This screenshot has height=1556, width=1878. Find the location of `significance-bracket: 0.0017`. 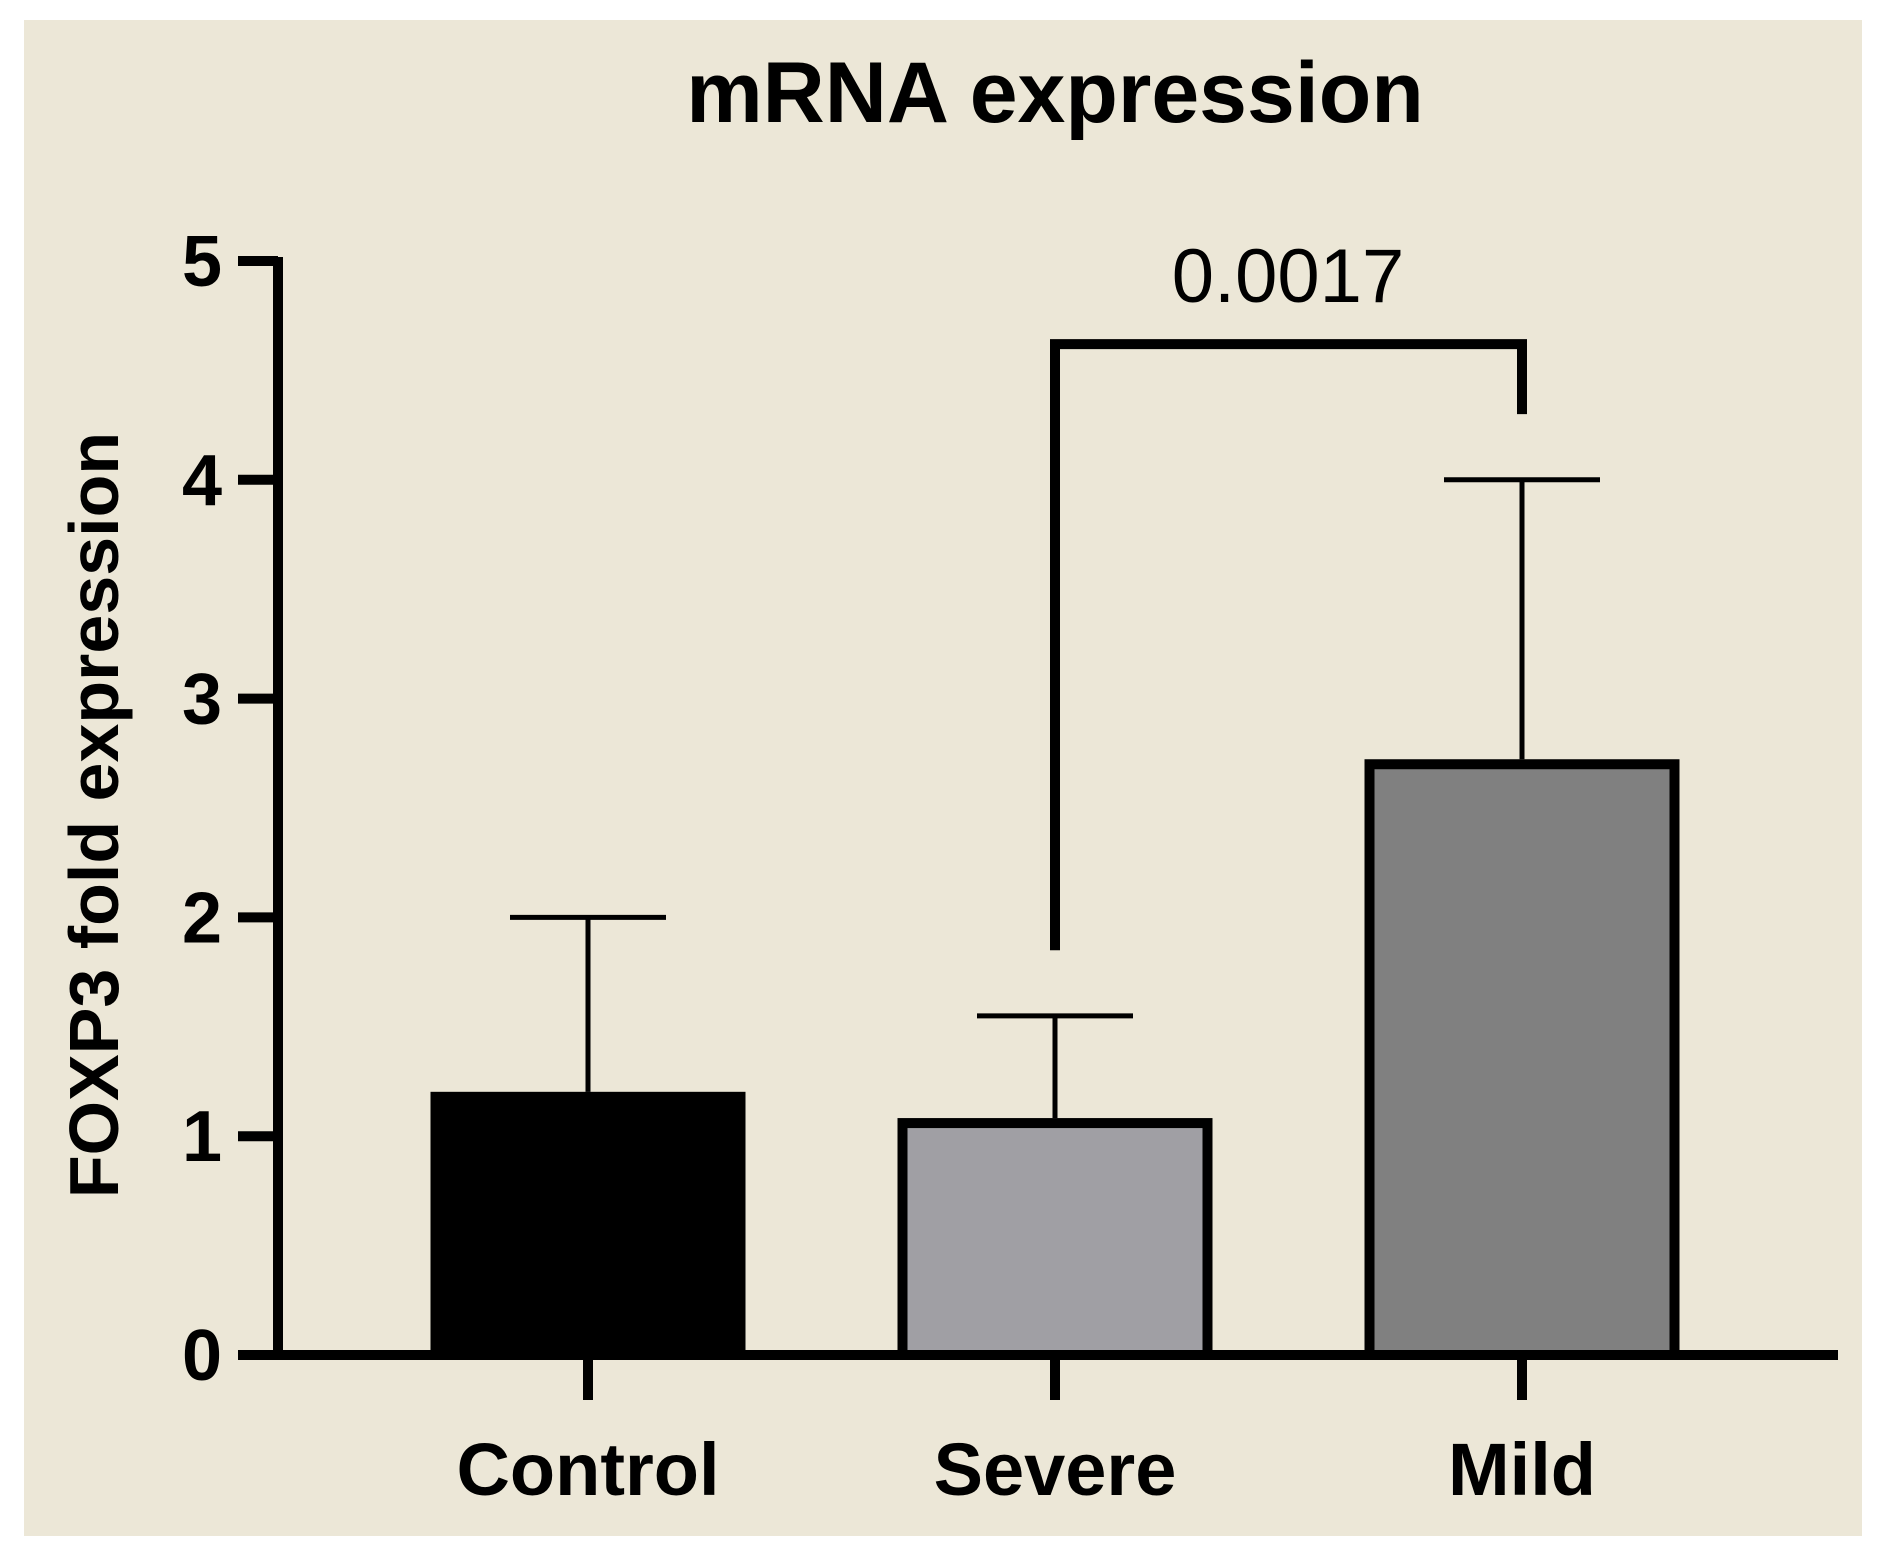

significance-bracket: 0.0017 is located at coordinates (1288, 592).